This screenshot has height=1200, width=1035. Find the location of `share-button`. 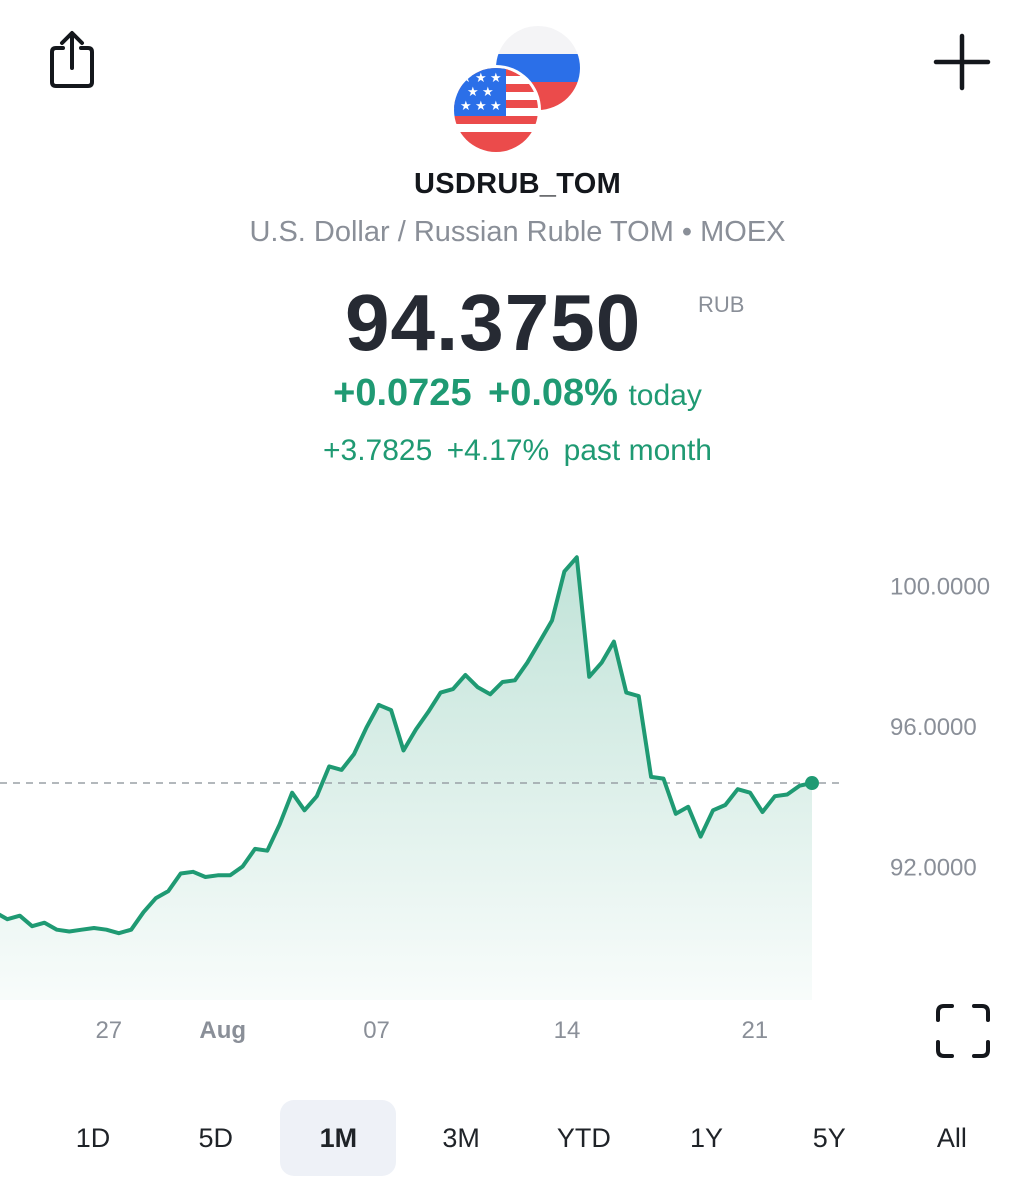

share-button is located at coordinates (74, 58).